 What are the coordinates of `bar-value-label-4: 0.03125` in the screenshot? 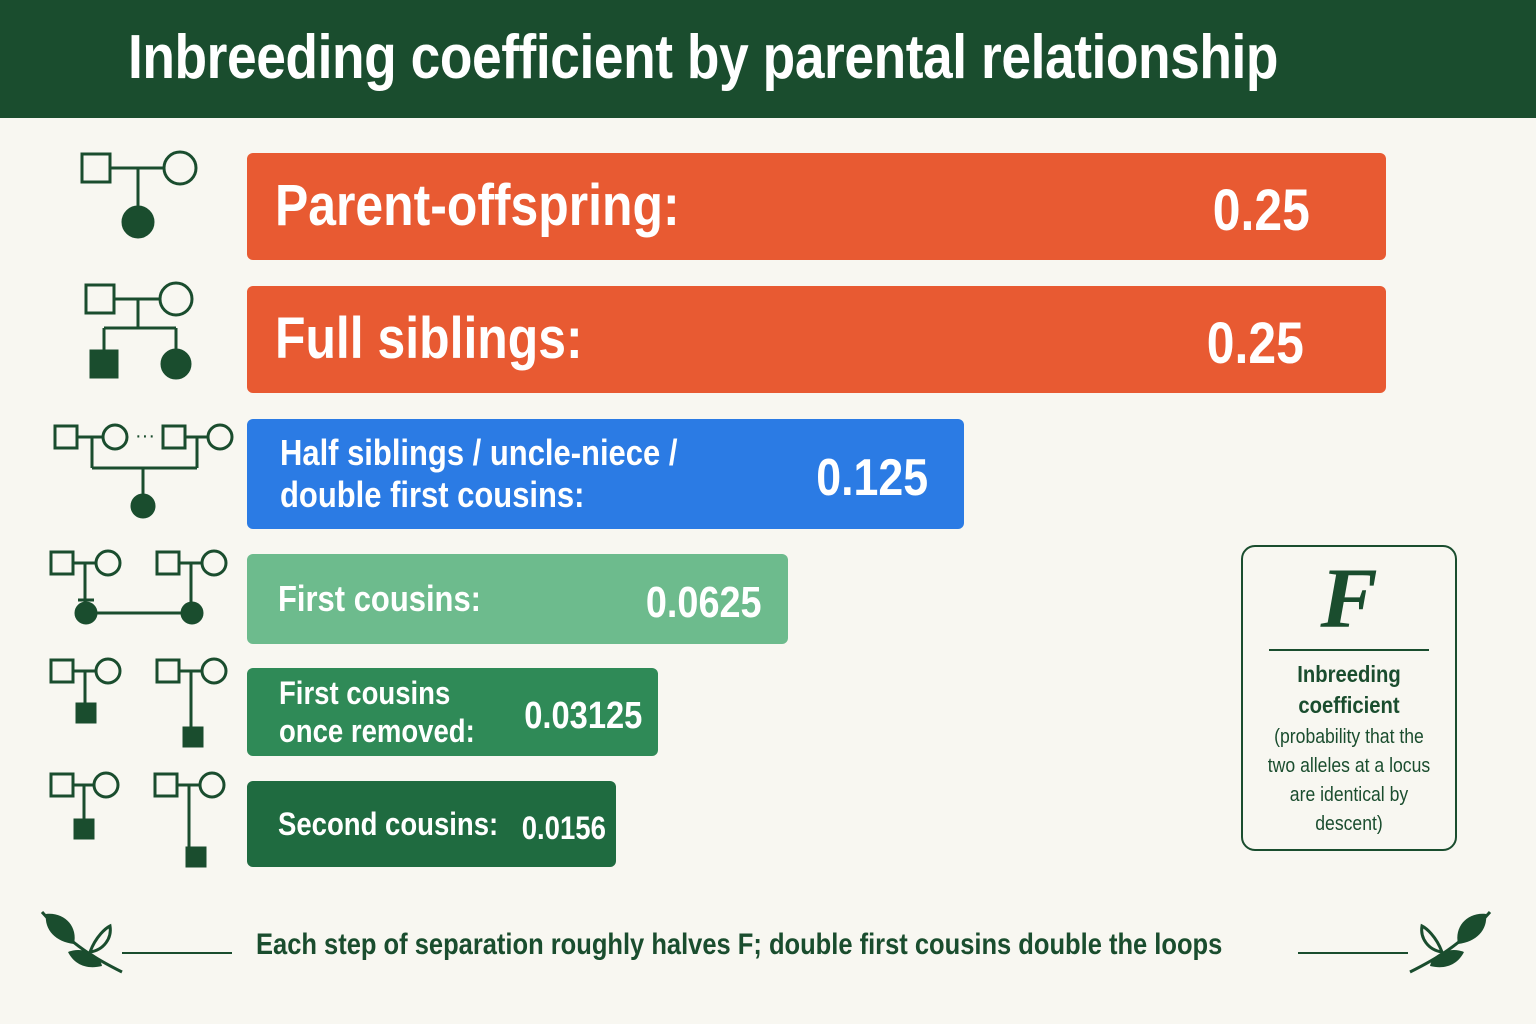 It's located at (582, 716).